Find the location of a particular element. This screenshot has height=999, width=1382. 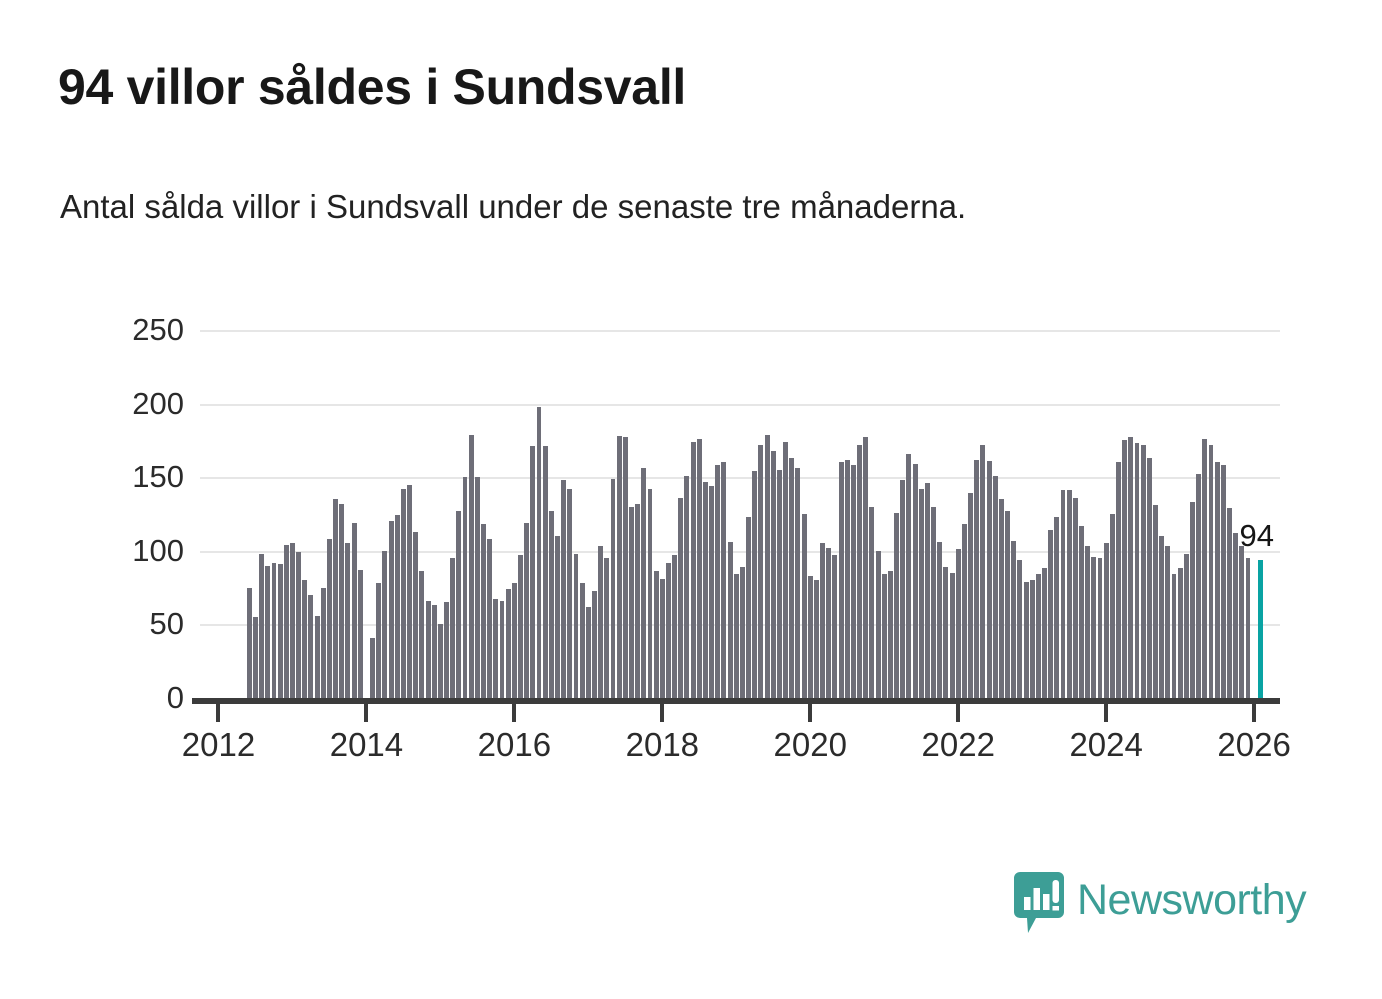

bar-chart-speech-bubble-icon is located at coordinates (1039, 903).